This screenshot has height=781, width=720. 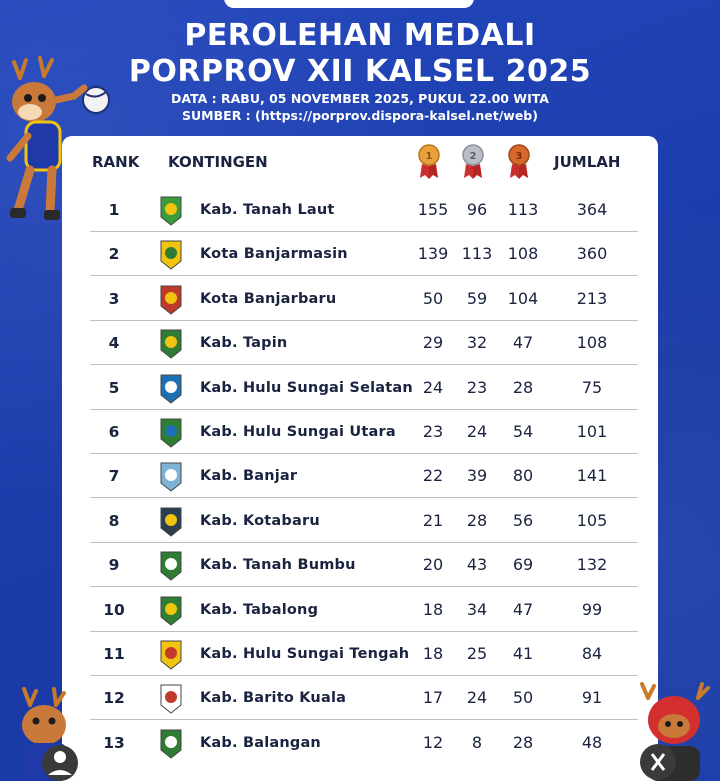 What do you see at coordinates (360, 698) in the screenshot?
I see `table-row: 12 Kab. Barito Kuala 17 24 50 91` at bounding box center [360, 698].